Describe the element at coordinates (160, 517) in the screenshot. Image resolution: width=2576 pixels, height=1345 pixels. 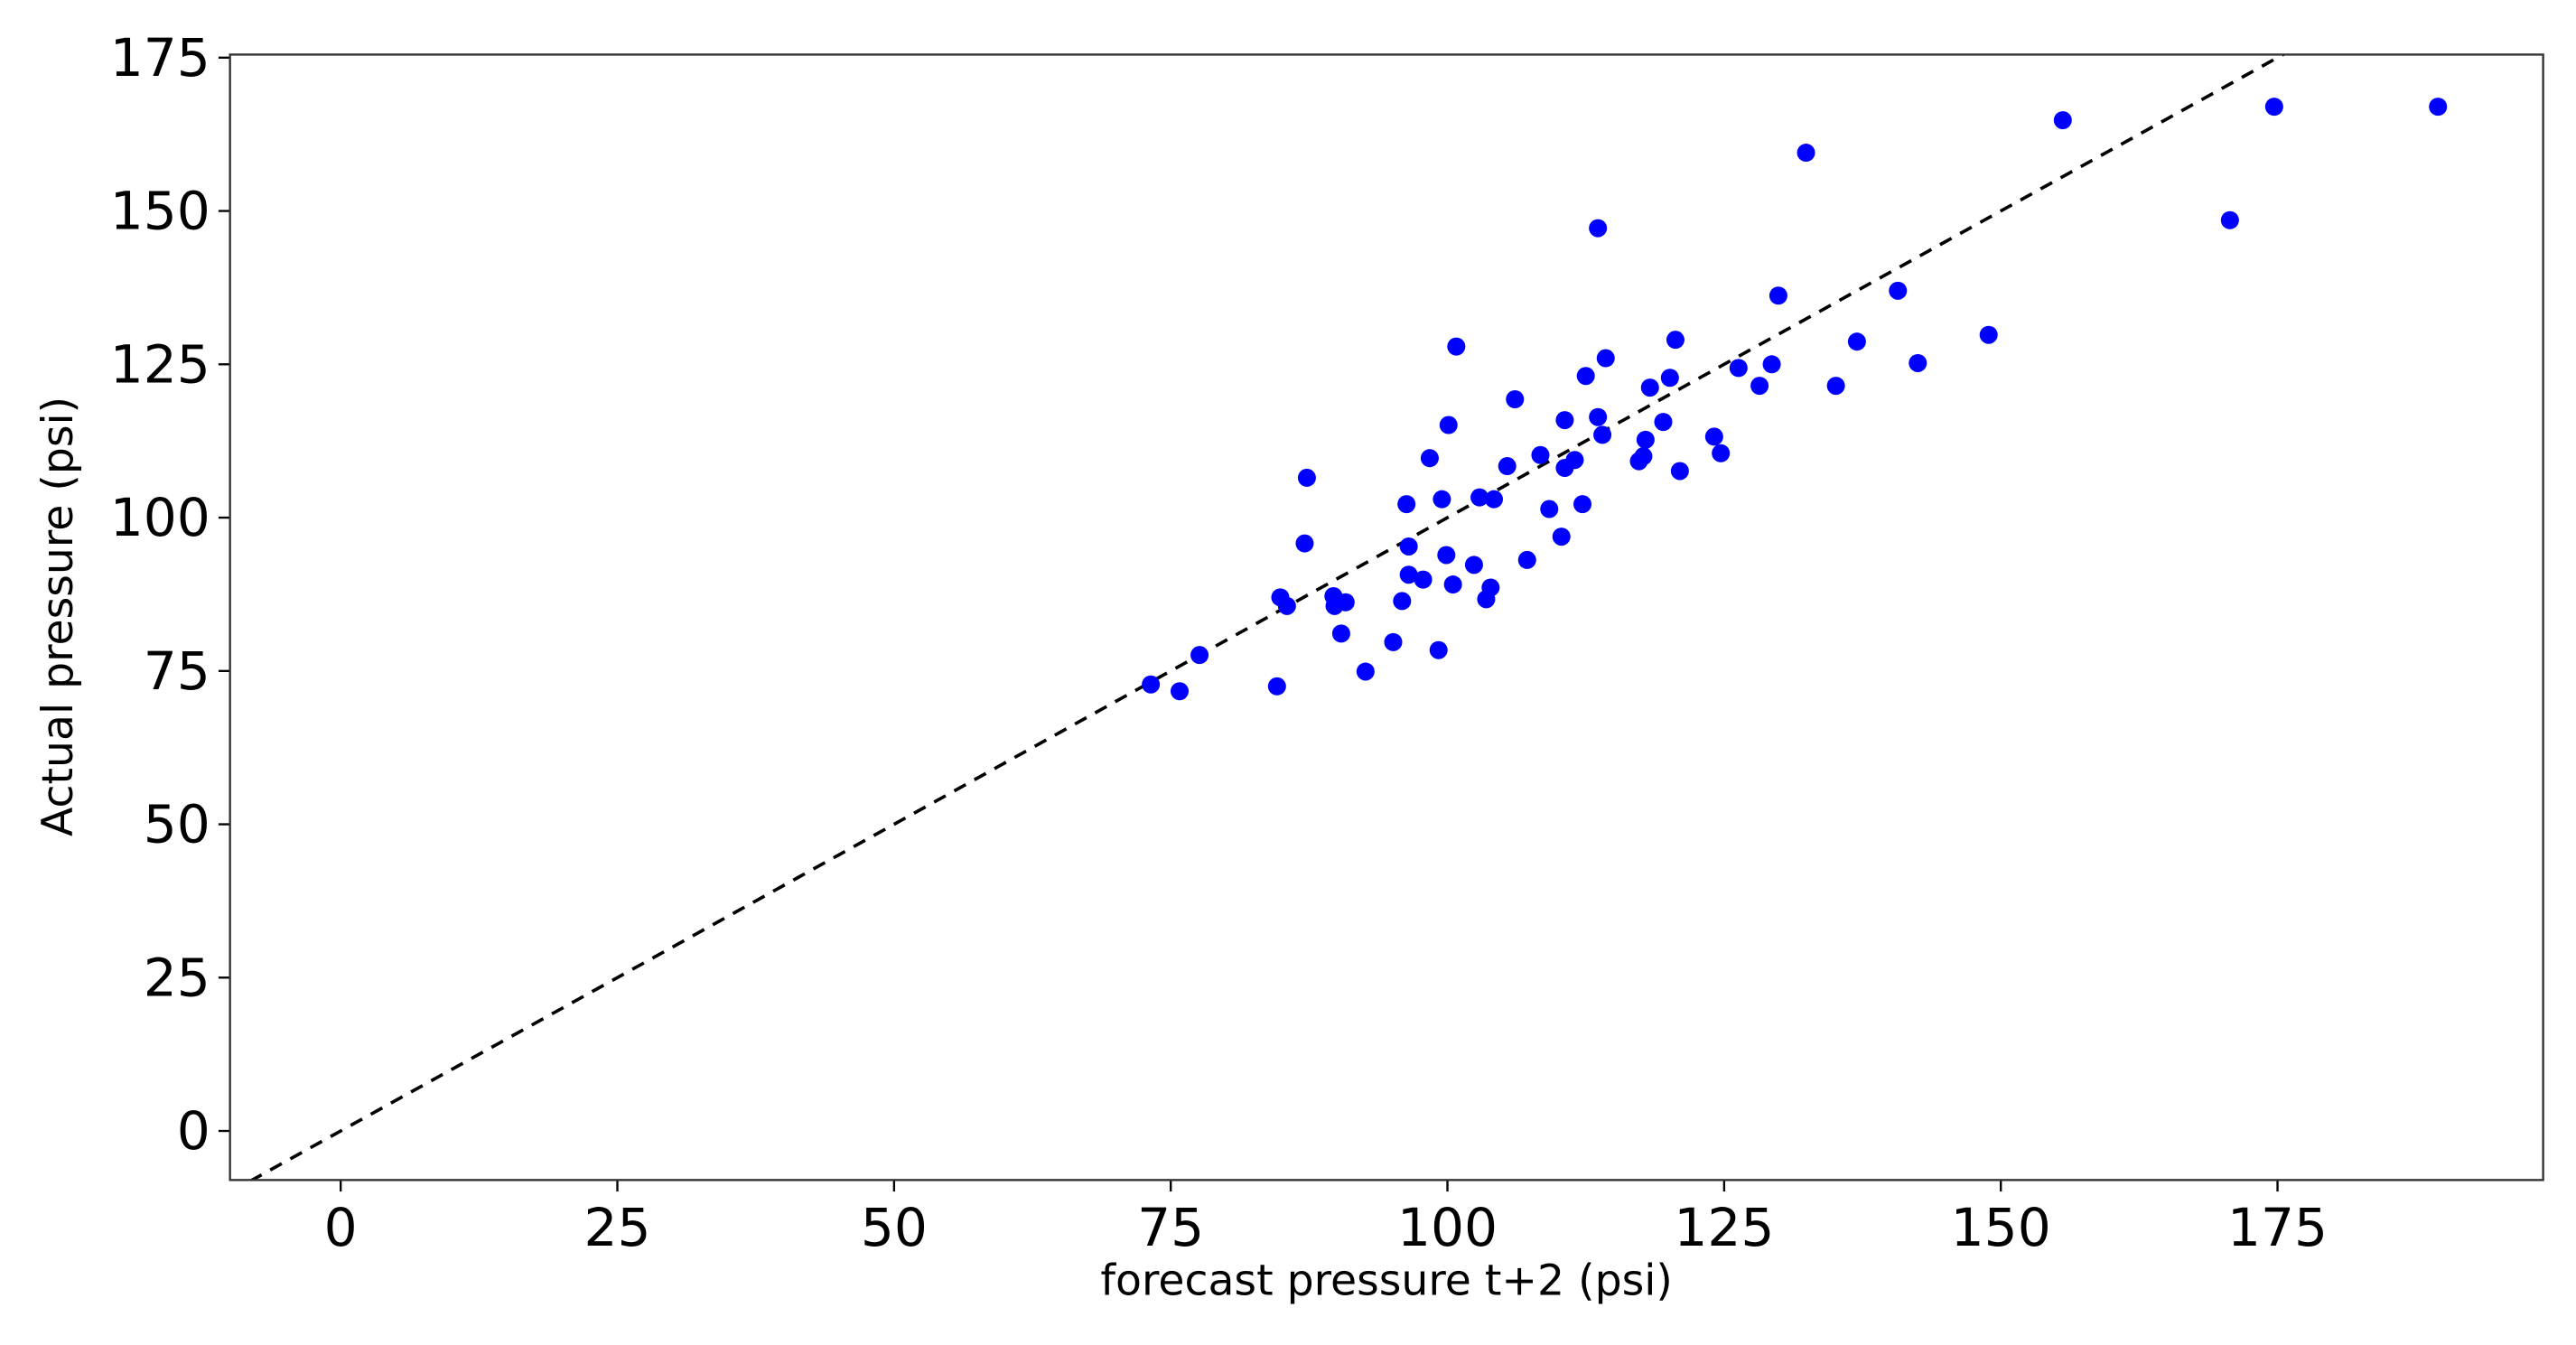
I see `y-tick-label: 100` at that location.